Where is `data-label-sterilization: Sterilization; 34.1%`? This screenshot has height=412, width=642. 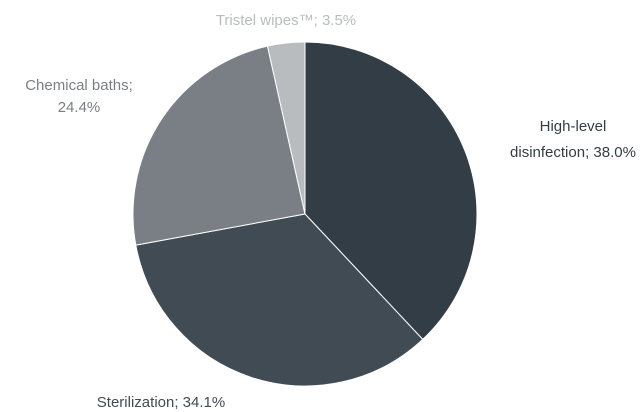
data-label-sterilization: Sterilization; 34.1% is located at coordinates (161, 402).